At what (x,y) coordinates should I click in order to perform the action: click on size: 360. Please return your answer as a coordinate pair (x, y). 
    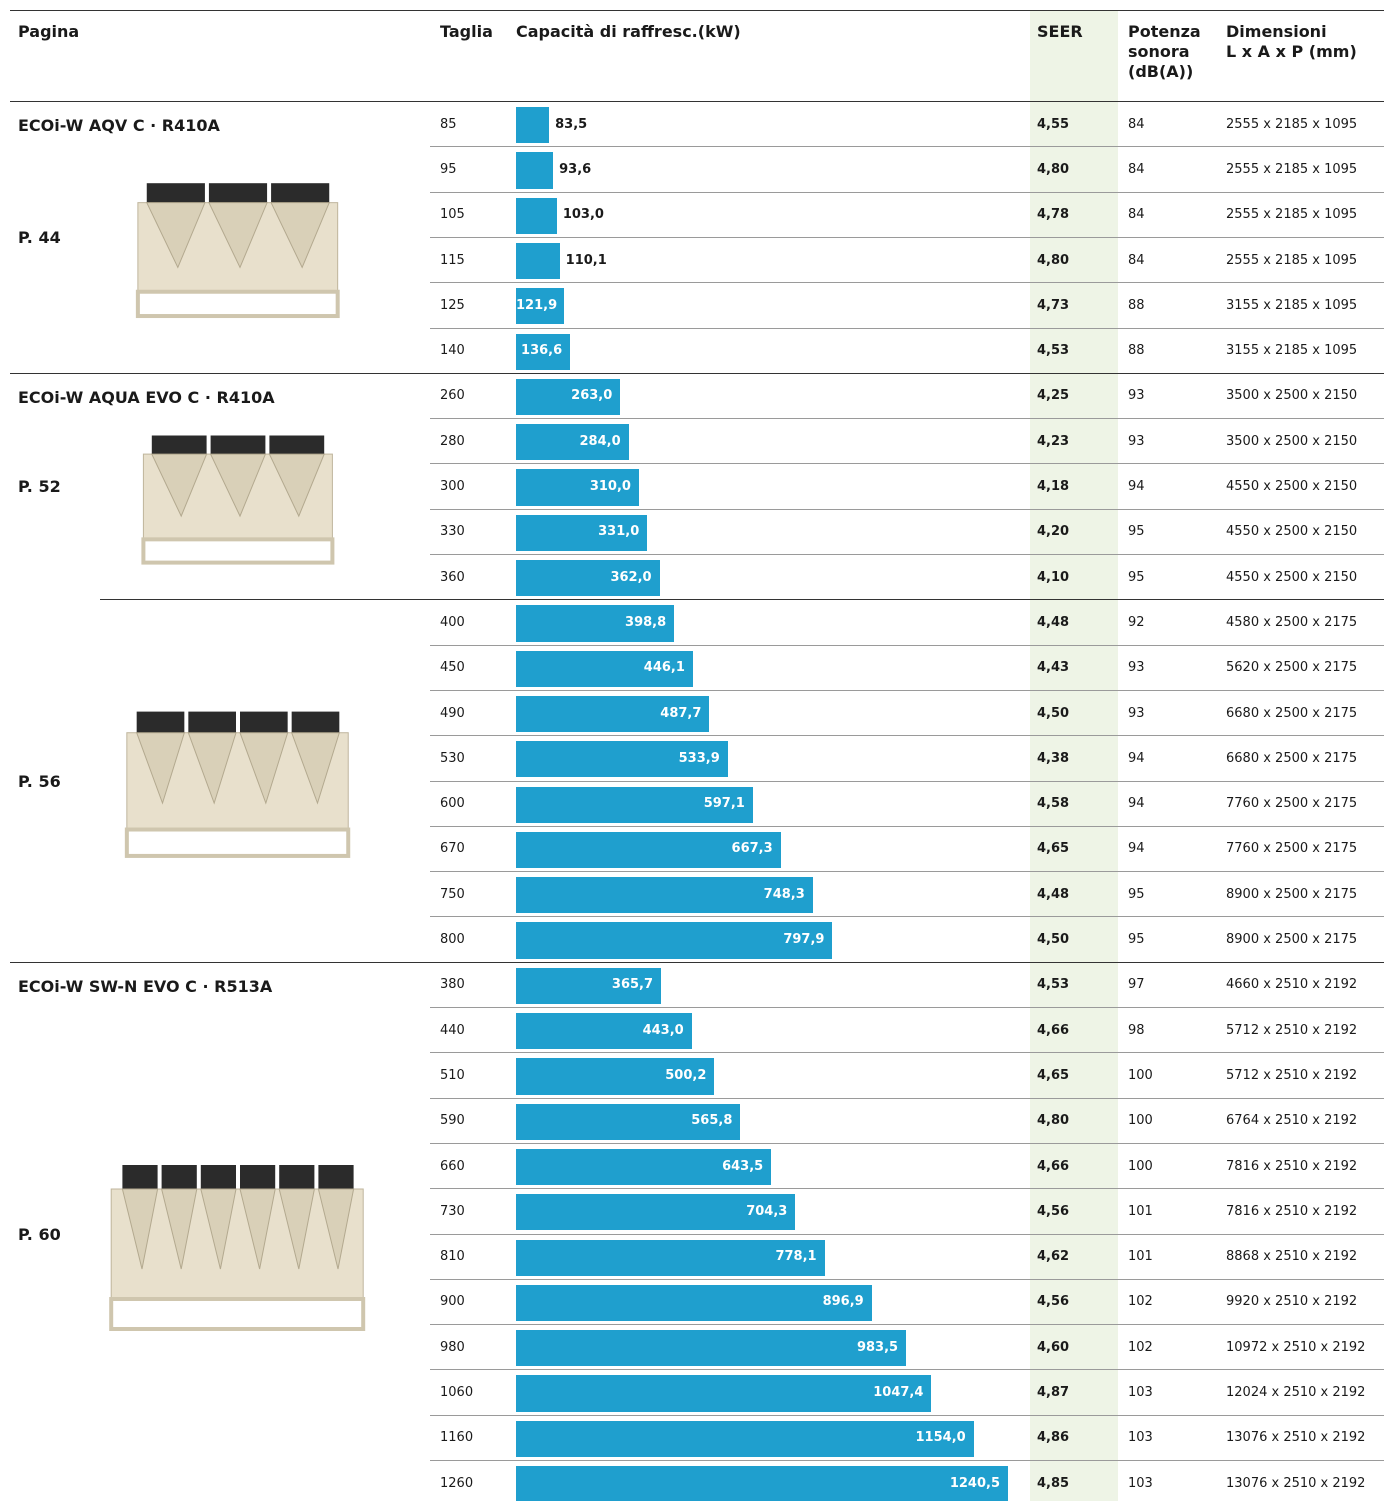
    Looking at the image, I should click on (452, 577).